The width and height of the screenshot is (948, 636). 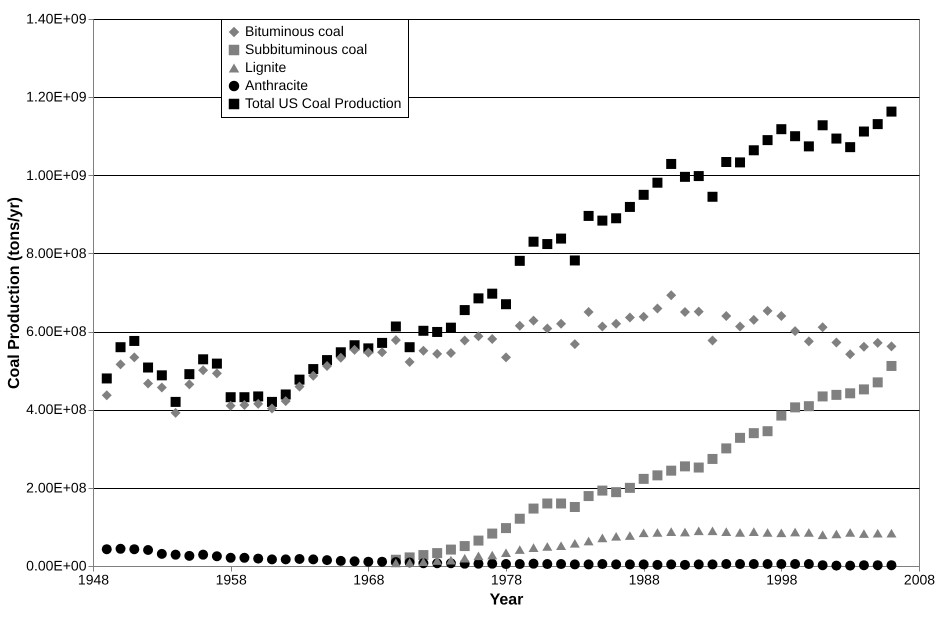 I want to click on x-tick-label: 1978, so click(x=506, y=580).